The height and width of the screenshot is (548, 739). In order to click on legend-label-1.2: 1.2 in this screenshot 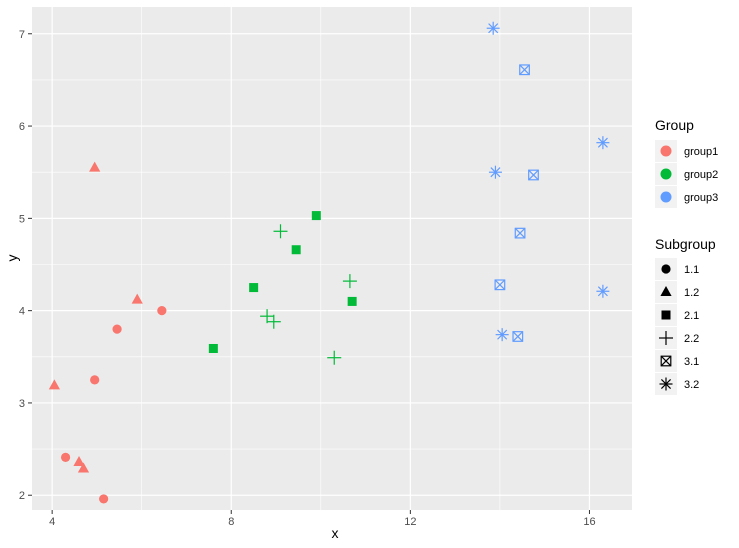, I will do `click(691, 293)`.